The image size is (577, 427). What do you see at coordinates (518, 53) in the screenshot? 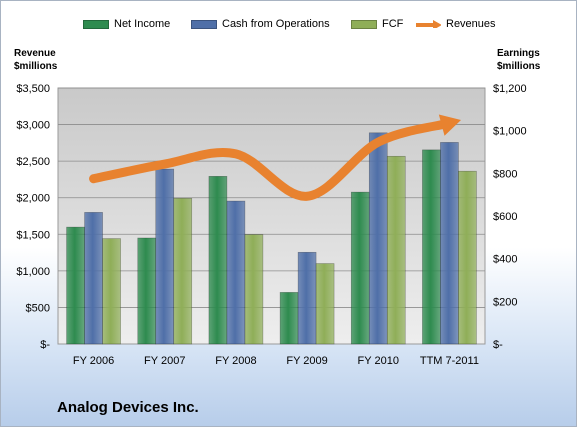
I see `right-axis-title-line1: Earnings` at bounding box center [518, 53].